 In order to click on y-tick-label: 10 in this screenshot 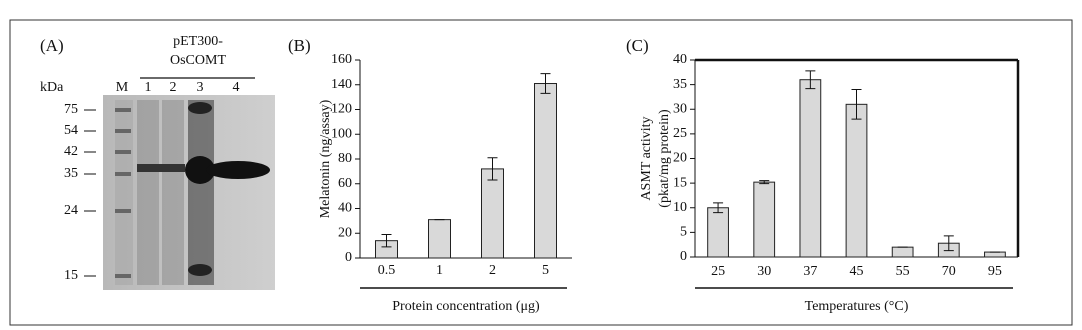, I will do `click(680, 207)`.